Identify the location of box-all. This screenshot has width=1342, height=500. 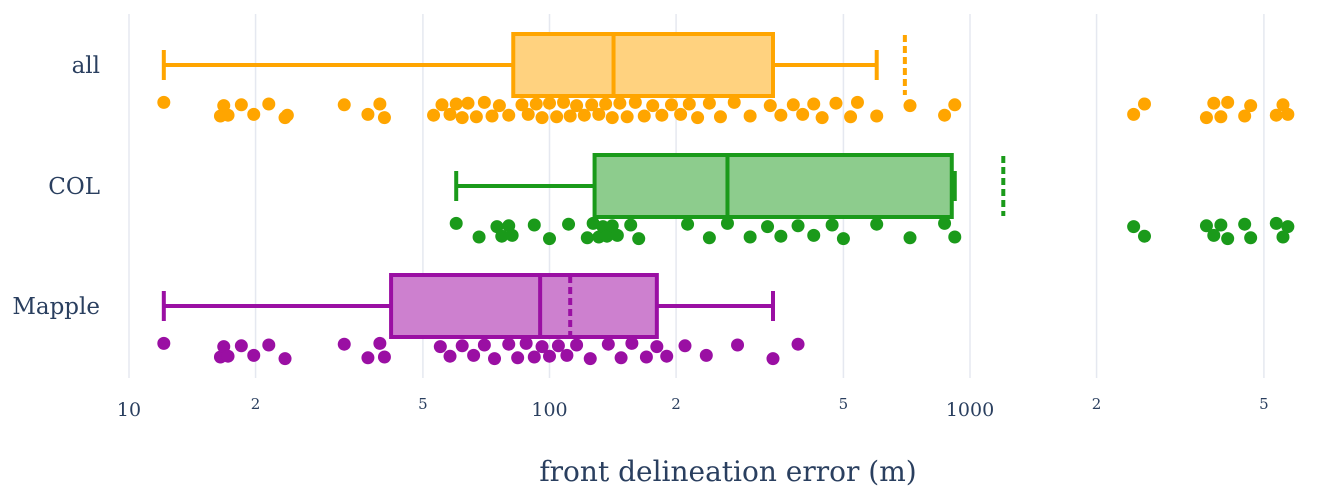
(534, 65).